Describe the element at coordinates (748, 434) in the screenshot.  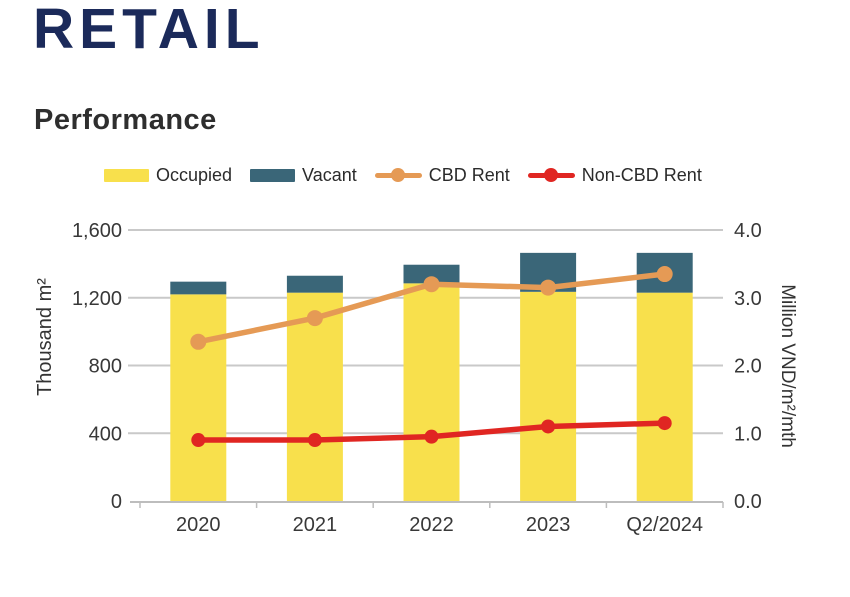
I see `y-right-tick-label: 1.0` at that location.